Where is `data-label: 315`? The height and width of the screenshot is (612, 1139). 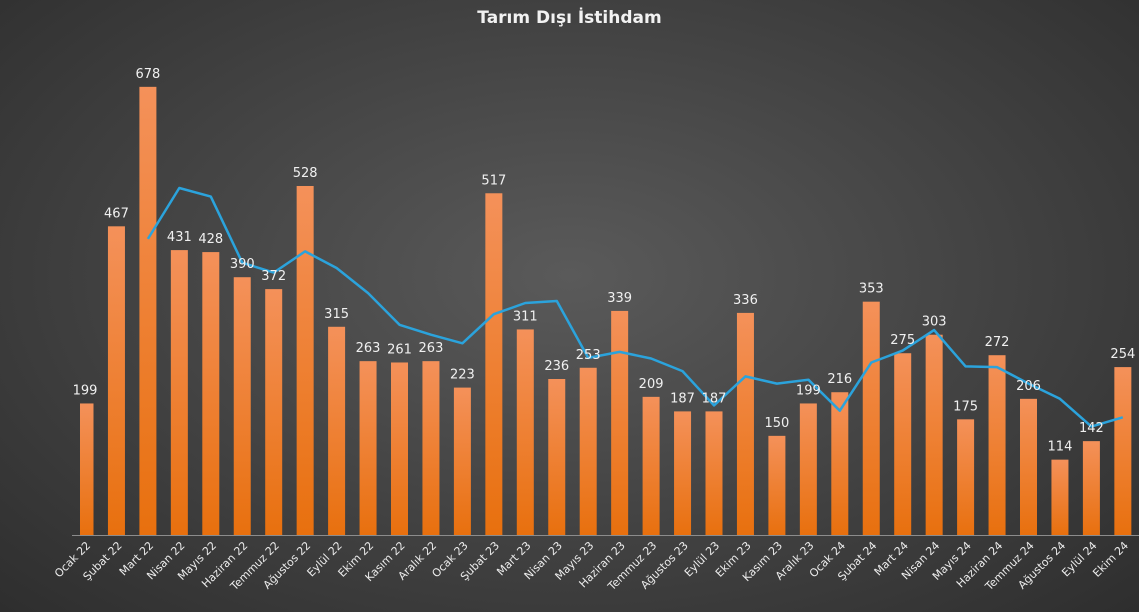 data-label: 315 is located at coordinates (336, 314).